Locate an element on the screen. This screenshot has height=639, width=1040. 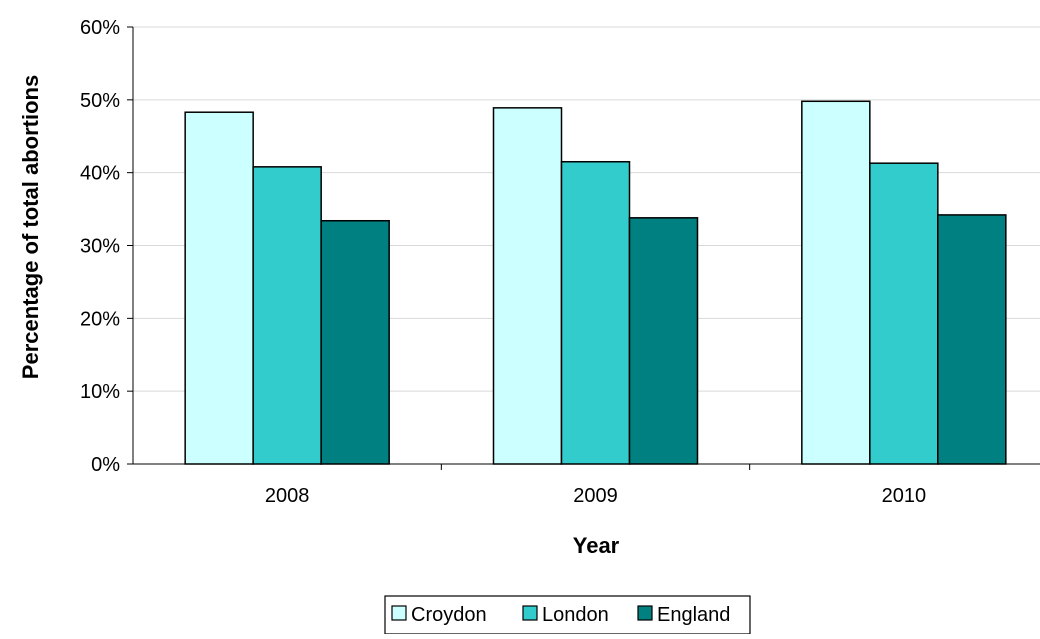
legend-box is located at coordinates (567, 615).